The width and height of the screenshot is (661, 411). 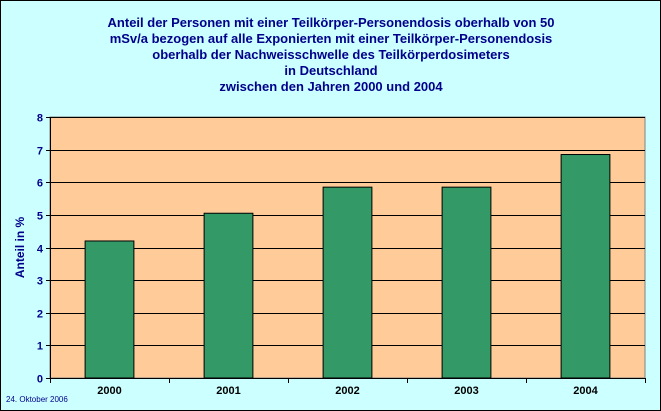 What do you see at coordinates (37, 399) in the screenshot?
I see `date-stamp: 24. Oktober 2006` at bounding box center [37, 399].